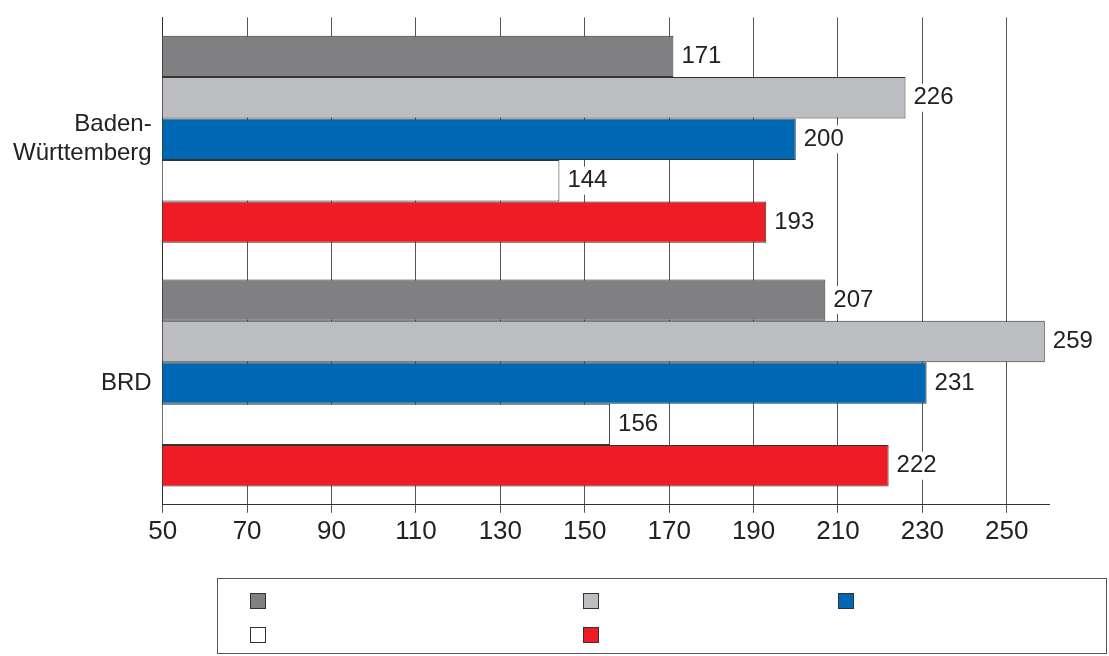 The height and width of the screenshot is (656, 1109). I want to click on x-tick-label: 130, so click(500, 529).